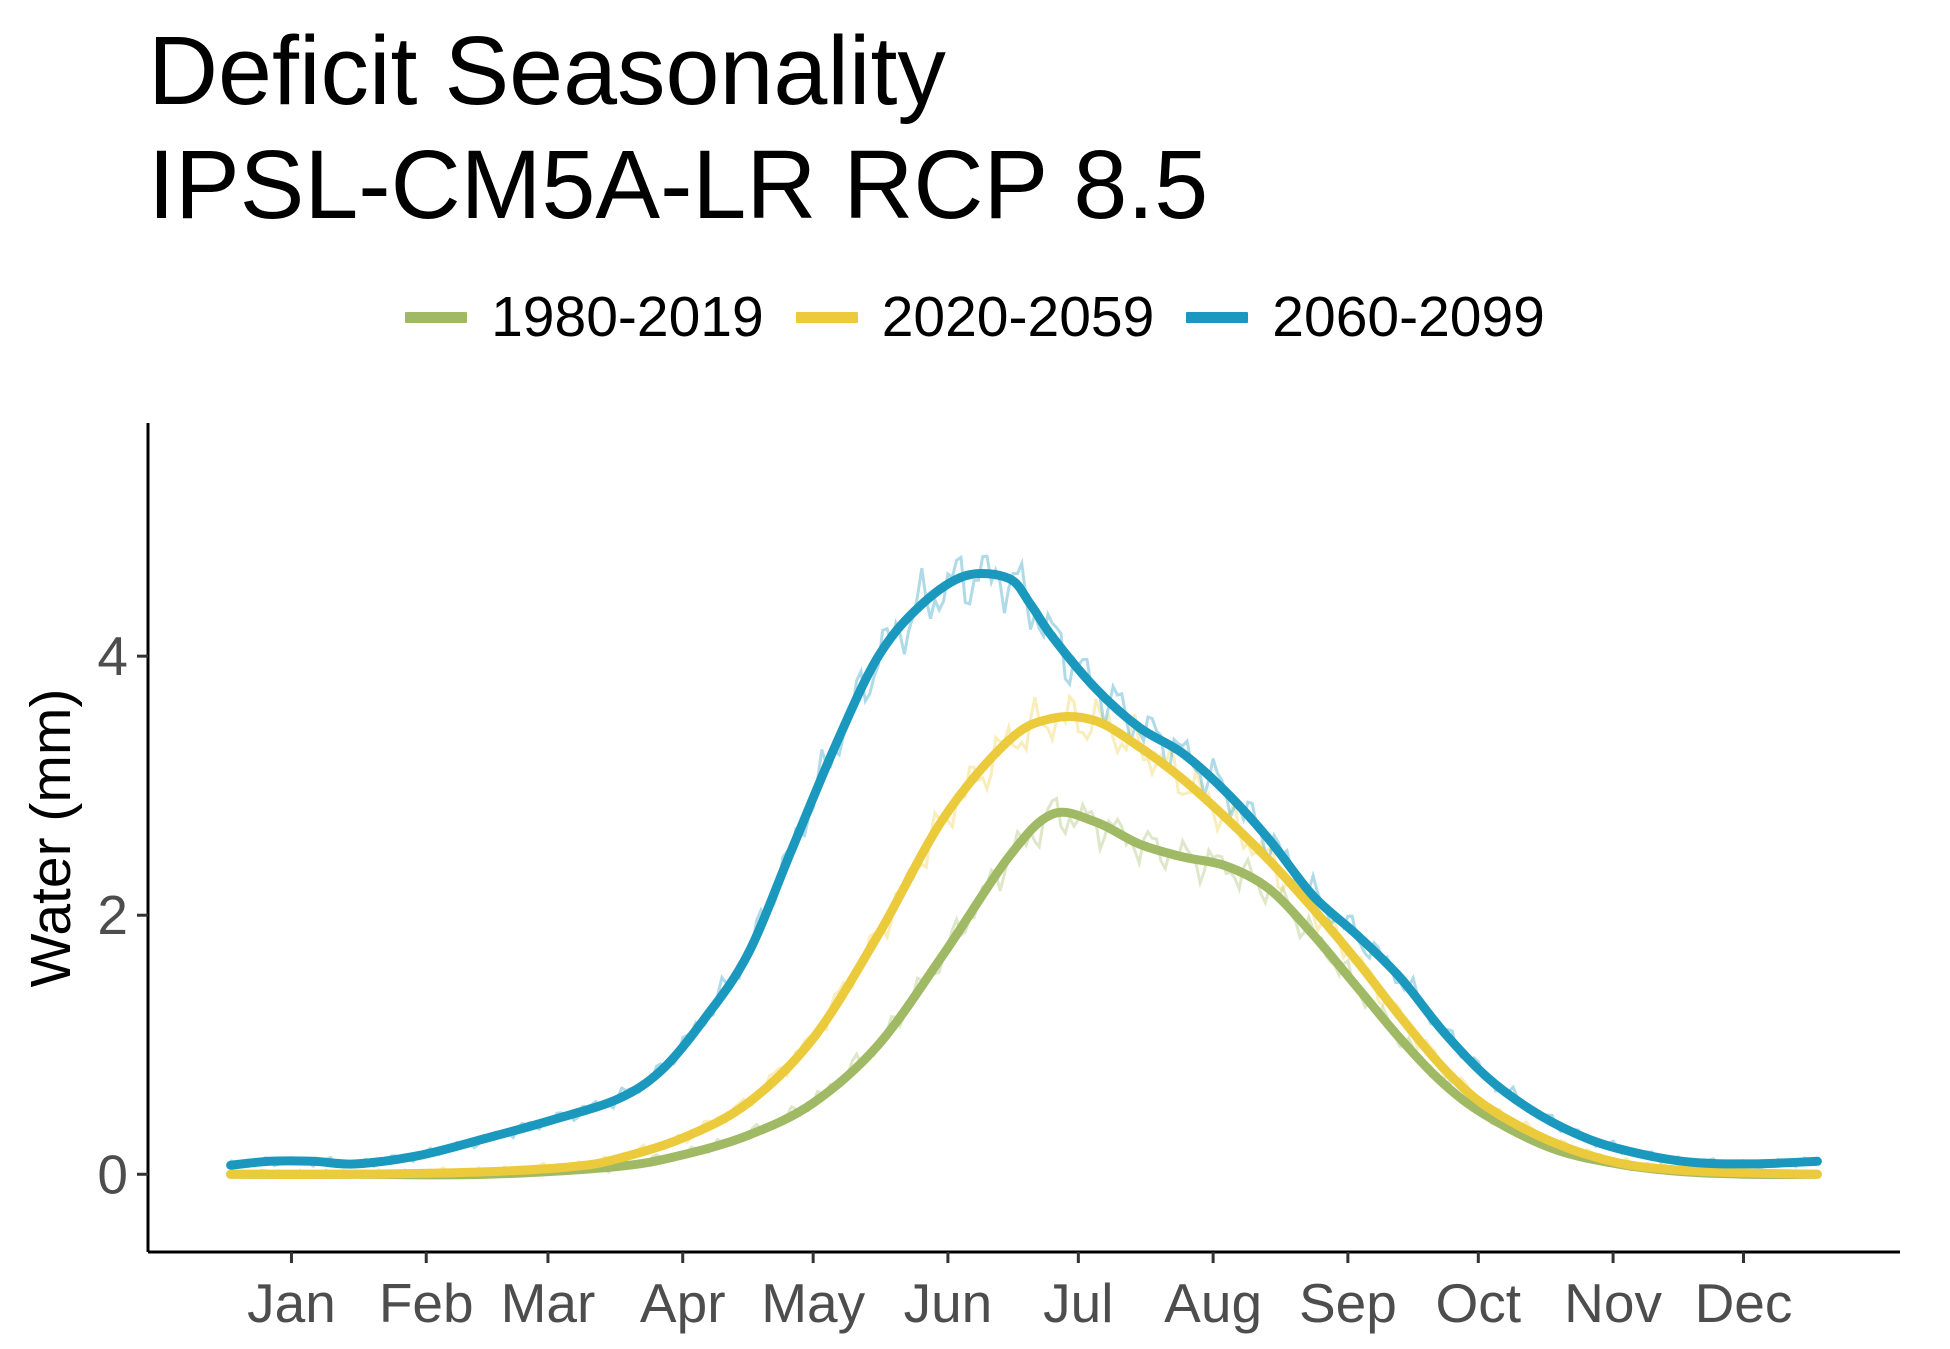  I want to click on y-ticks: 0 2 4, so click(122, 915).